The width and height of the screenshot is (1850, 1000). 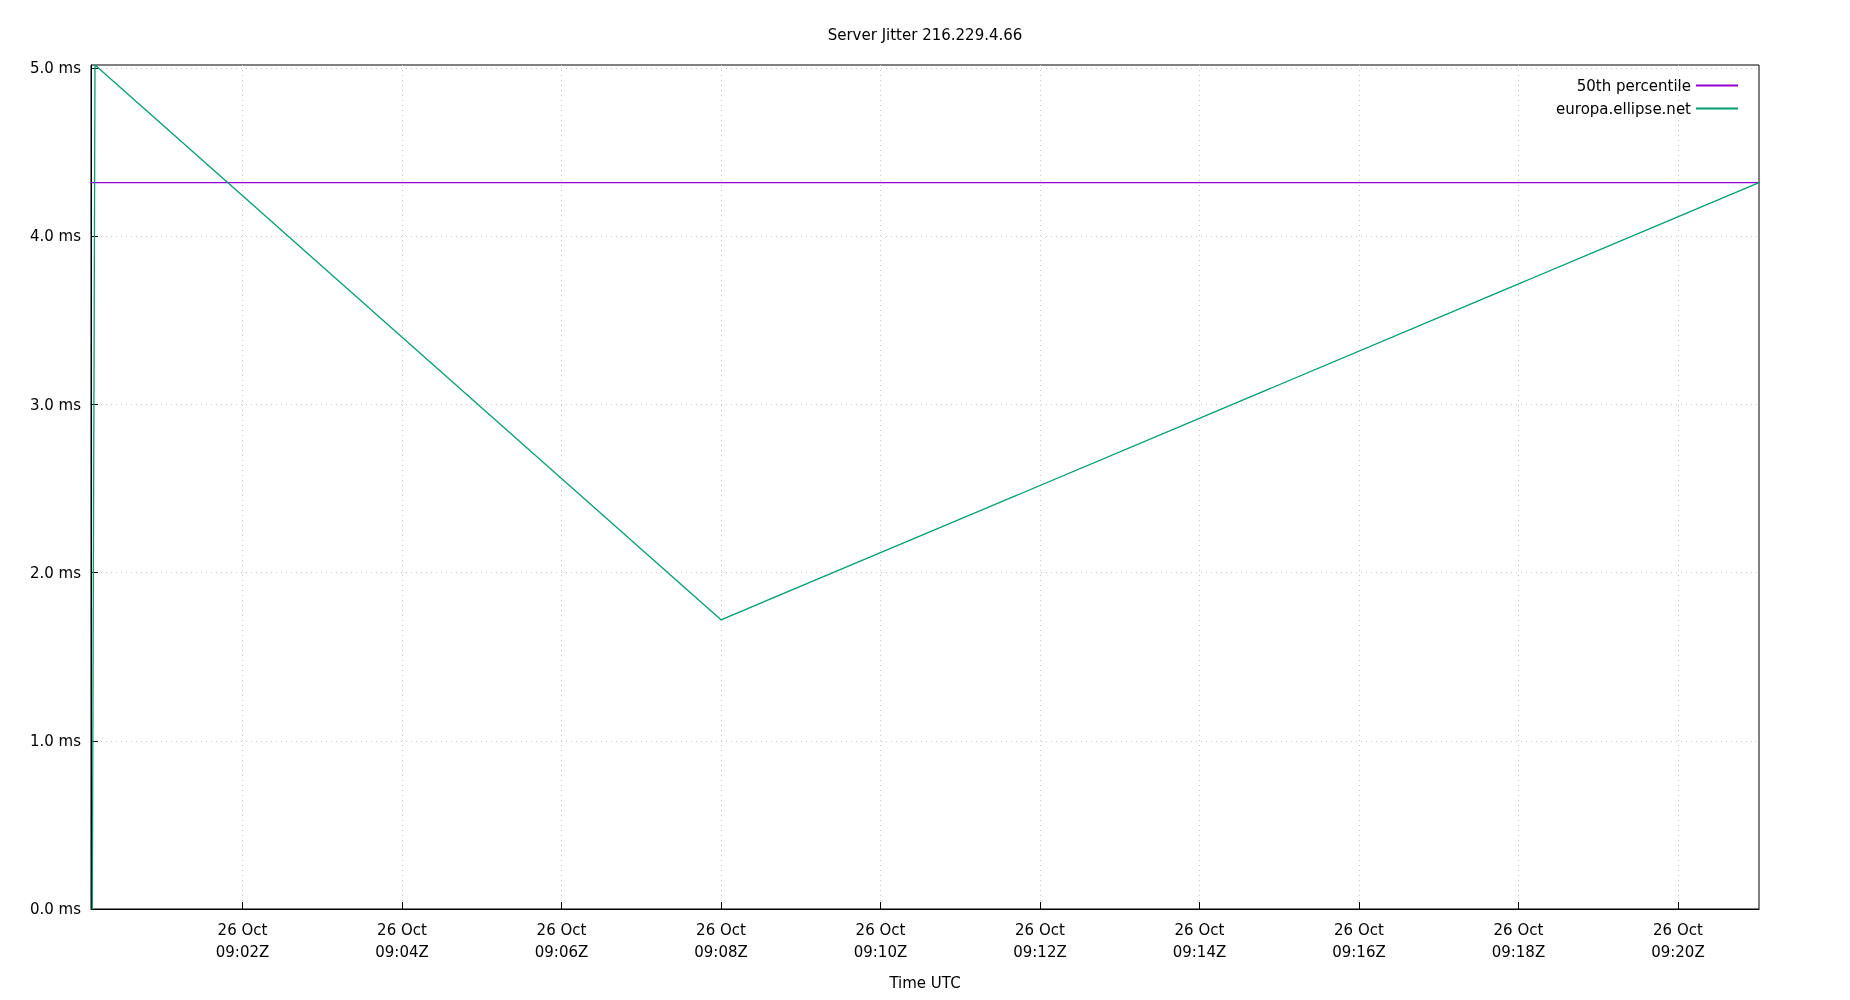 What do you see at coordinates (55, 236) in the screenshot?
I see `y-tick-label: 4.0 ms` at bounding box center [55, 236].